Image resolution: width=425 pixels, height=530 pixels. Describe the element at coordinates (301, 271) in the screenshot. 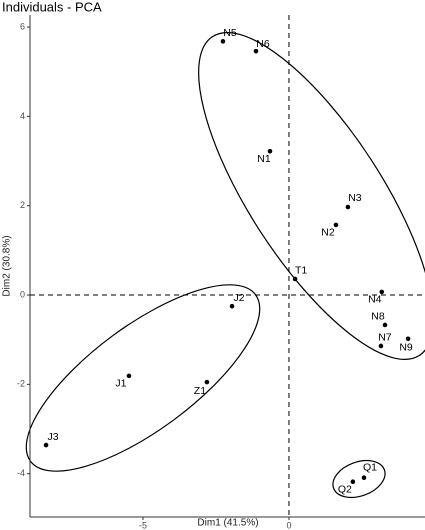

I see `point-label: T1` at that location.